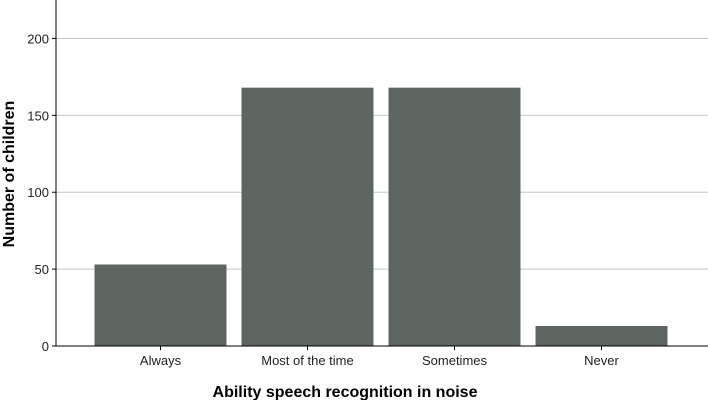 The height and width of the screenshot is (400, 708). Describe the element at coordinates (601, 360) in the screenshot. I see `x-tick-label-never: Never` at that location.